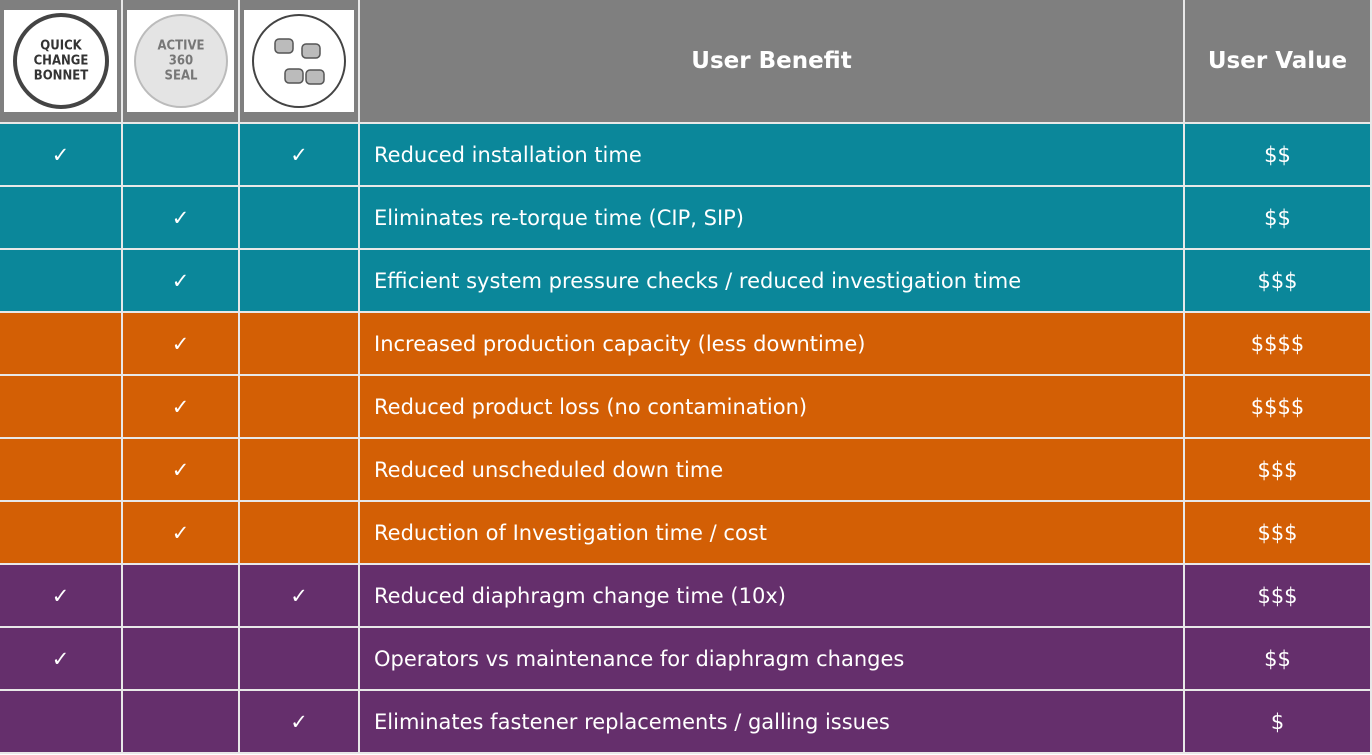 This screenshot has height=755, width=1372. I want to click on icon-label: 360, so click(180, 61).